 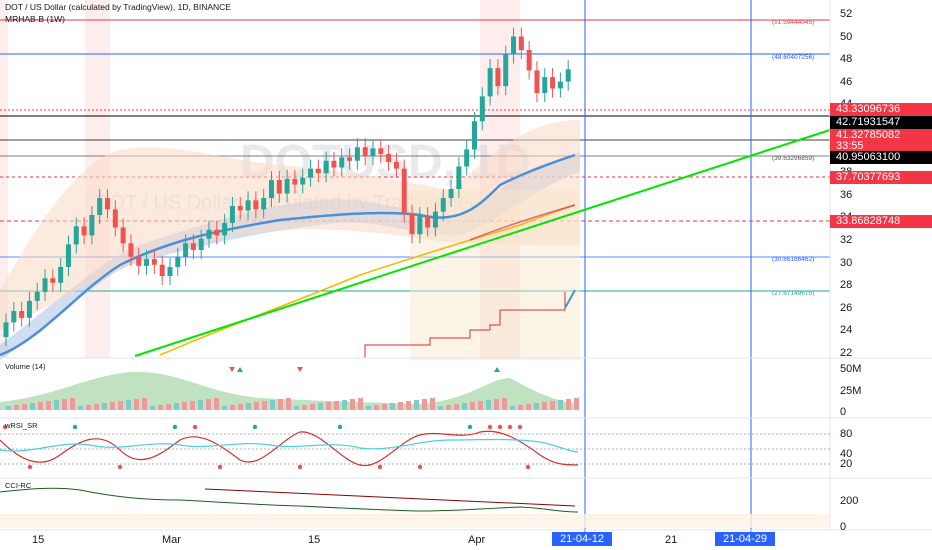 I want to click on level-label-3: (39.63296859), so click(x=793, y=158).